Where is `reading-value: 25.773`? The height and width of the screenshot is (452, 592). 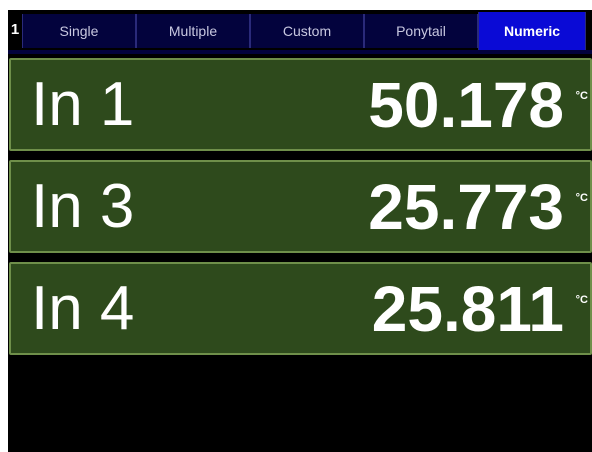 reading-value: 25.773 is located at coordinates (466, 207).